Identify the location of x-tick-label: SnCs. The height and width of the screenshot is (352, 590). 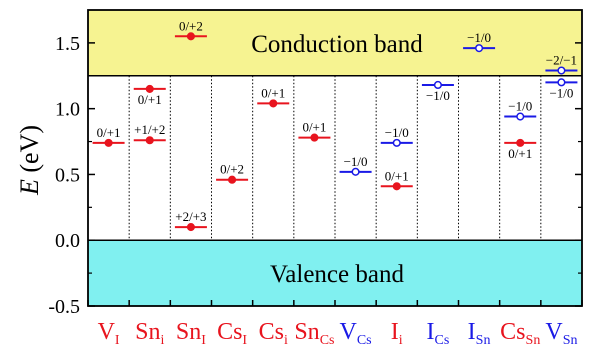
(314, 333).